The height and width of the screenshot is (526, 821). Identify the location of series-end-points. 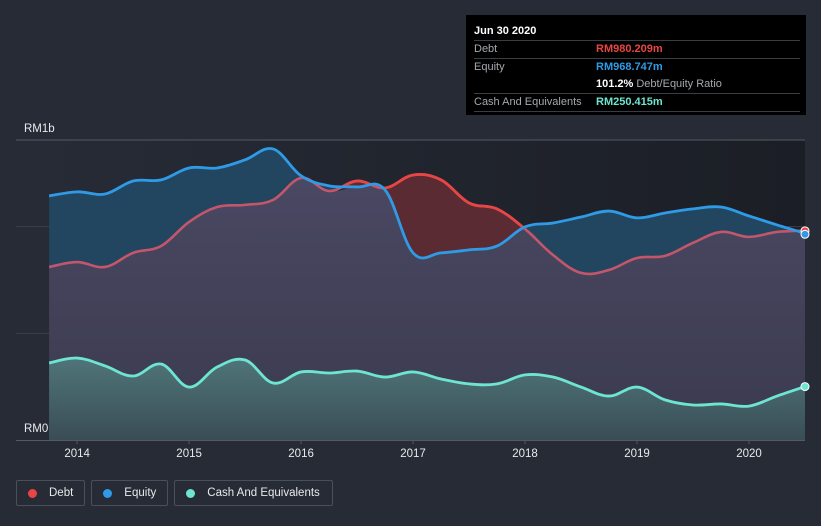
(805, 309).